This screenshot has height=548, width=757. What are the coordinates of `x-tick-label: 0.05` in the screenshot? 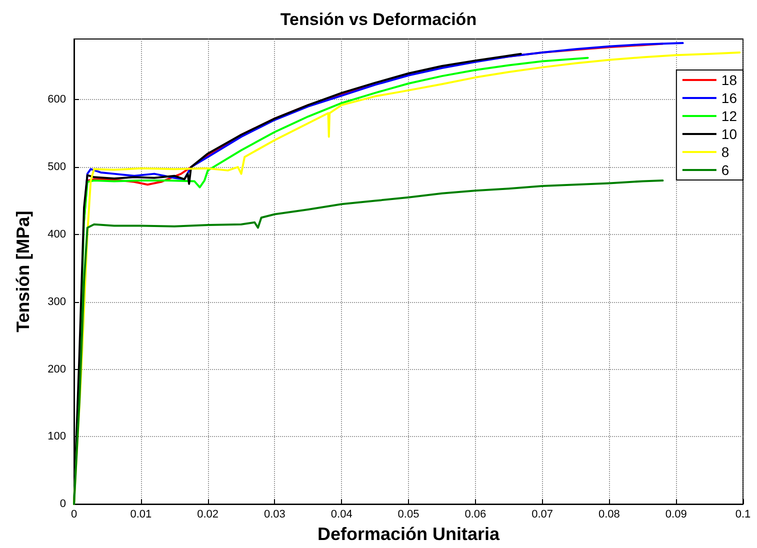 It's located at (409, 514).